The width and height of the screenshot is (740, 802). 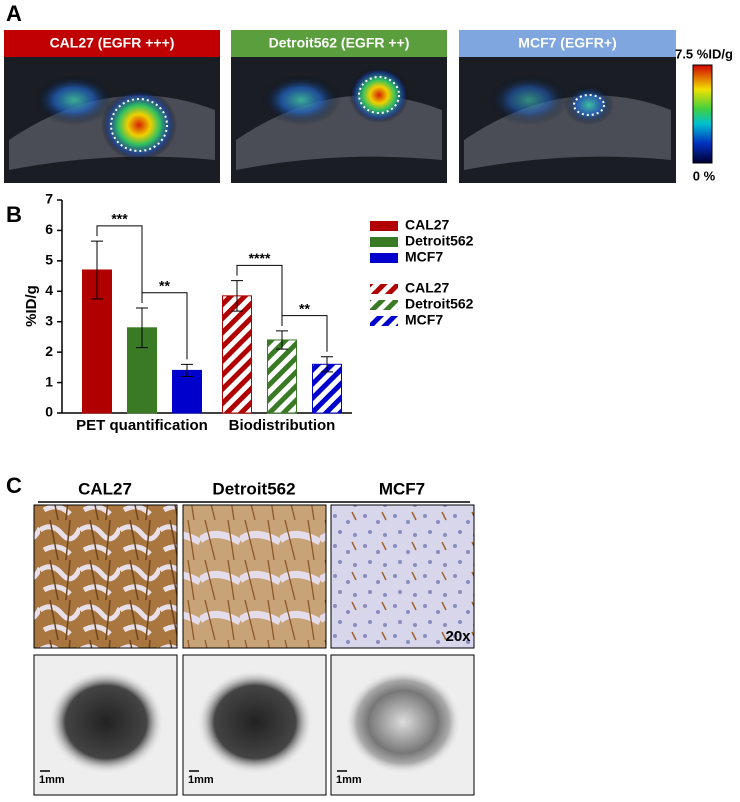 I want to click on y-tick-label: 7, so click(x=49, y=199).